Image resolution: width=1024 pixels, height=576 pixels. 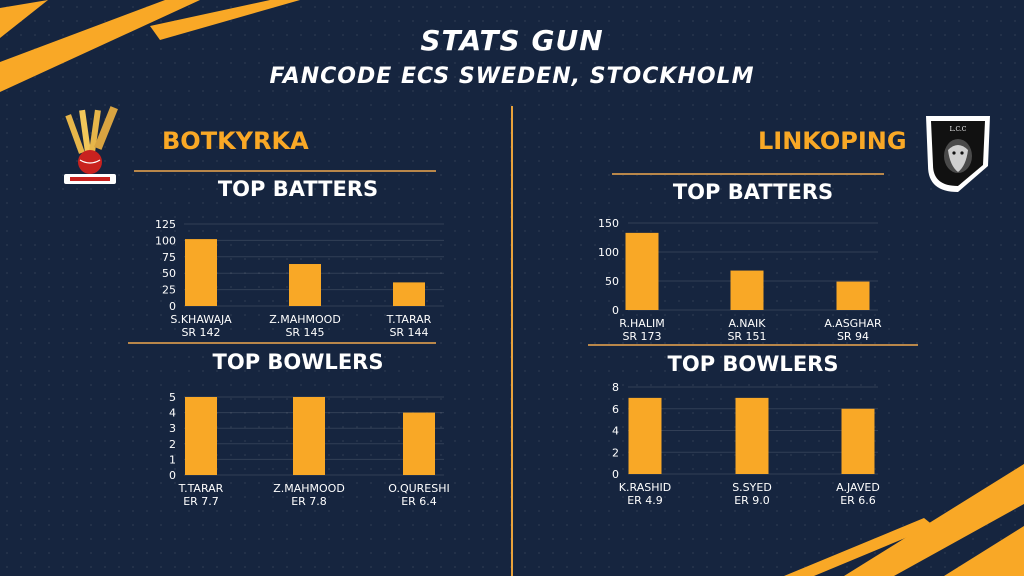 What do you see at coordinates (753, 345) in the screenshot?
I see `divider-right-mid` at bounding box center [753, 345].